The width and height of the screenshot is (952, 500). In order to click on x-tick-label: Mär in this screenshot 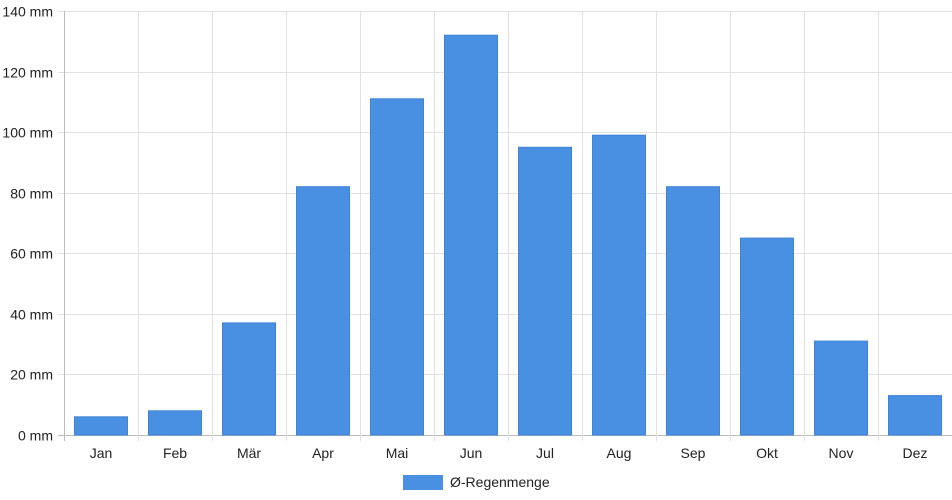, I will do `click(249, 453)`.